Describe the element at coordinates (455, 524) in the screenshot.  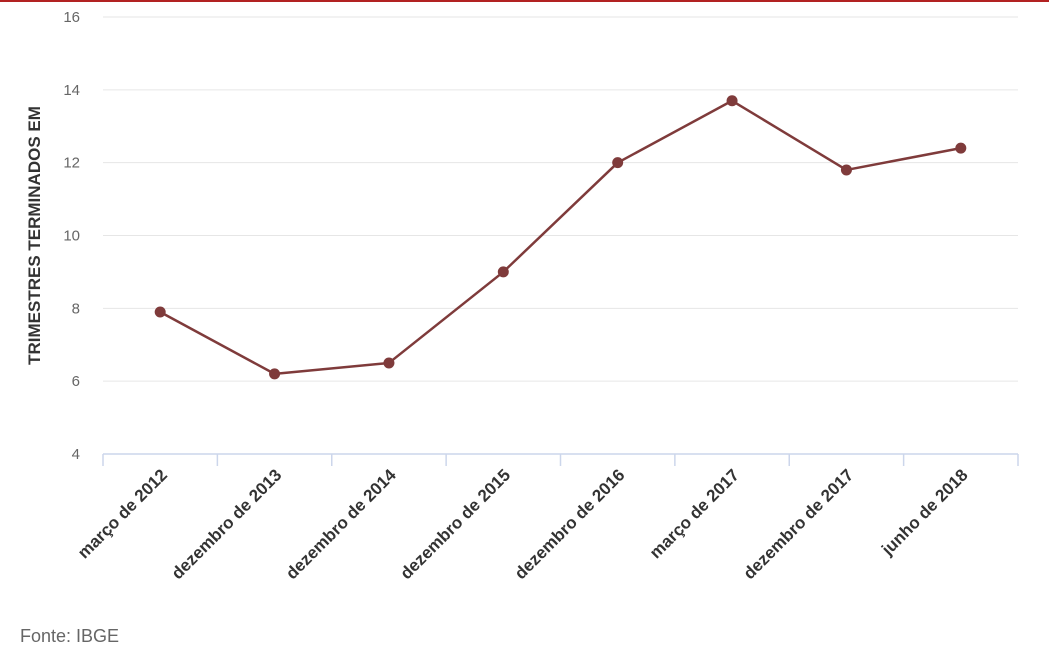
I see `x-tick-label: dezembro de 2015` at that location.